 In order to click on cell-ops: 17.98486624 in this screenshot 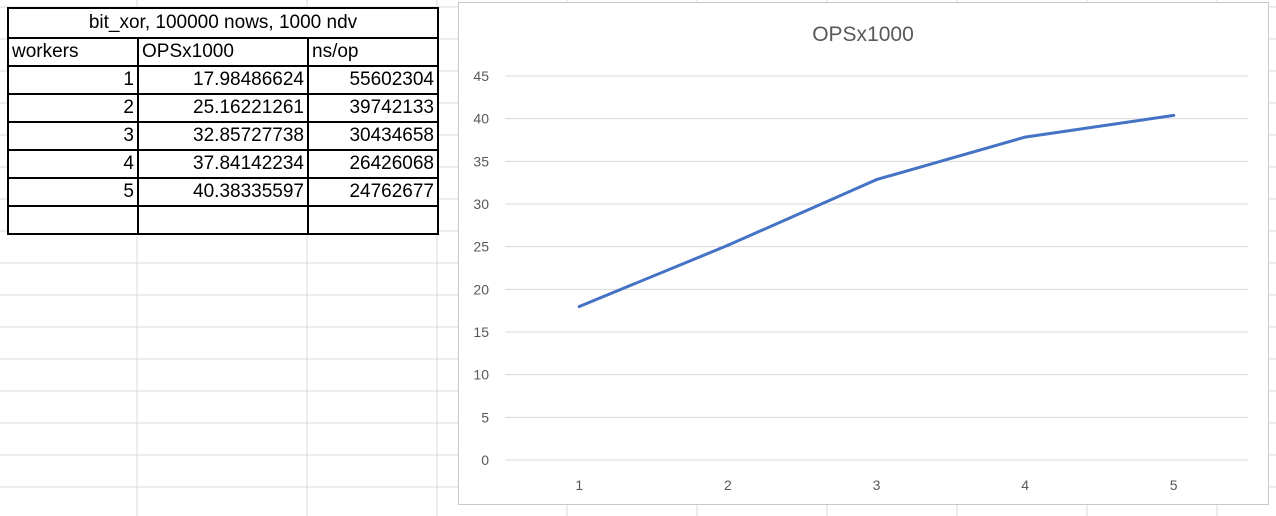, I will do `click(223, 80)`.